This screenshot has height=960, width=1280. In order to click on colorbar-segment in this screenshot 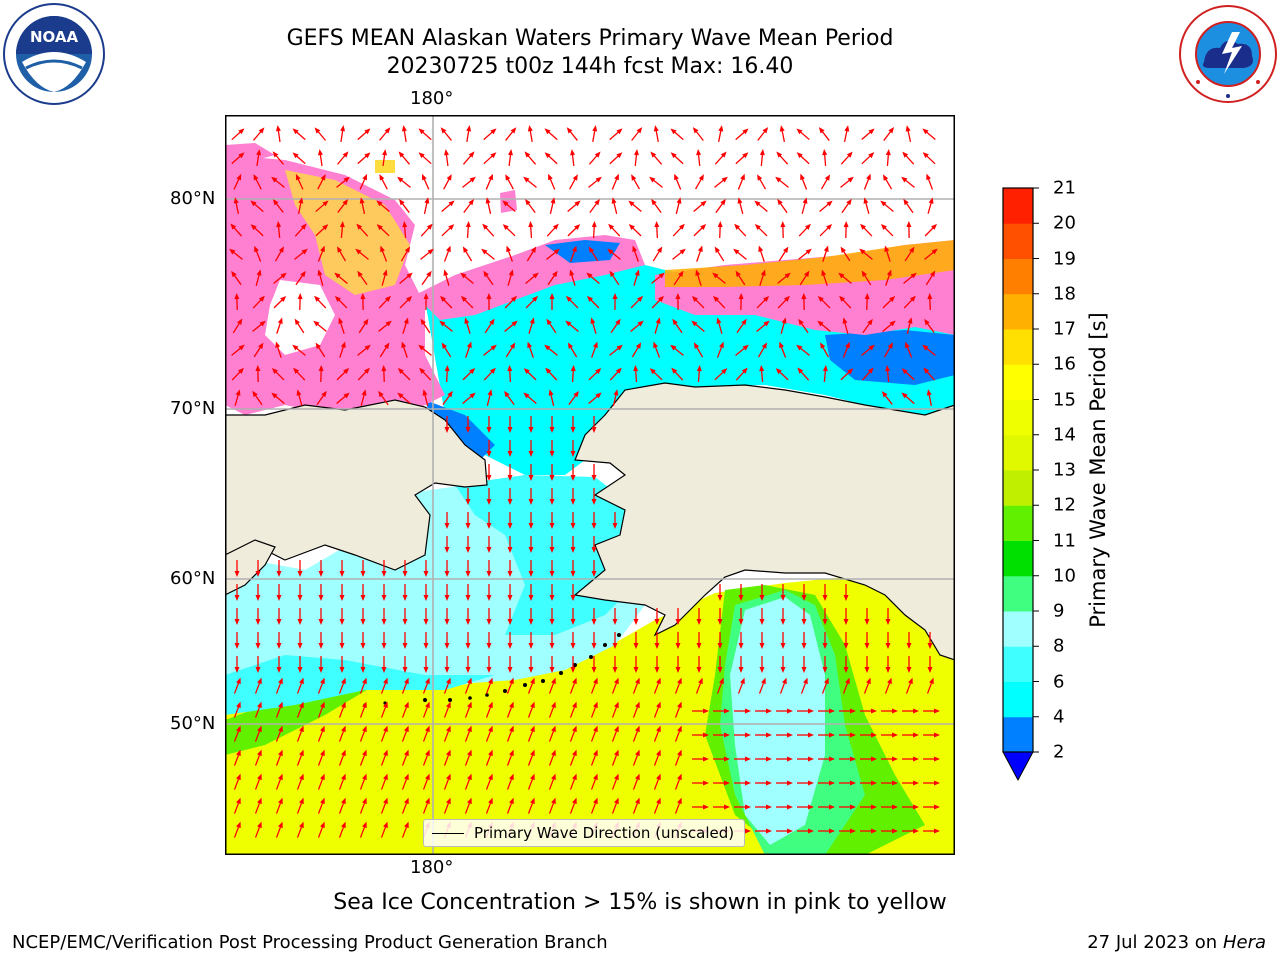, I will do `click(1018, 664)`.